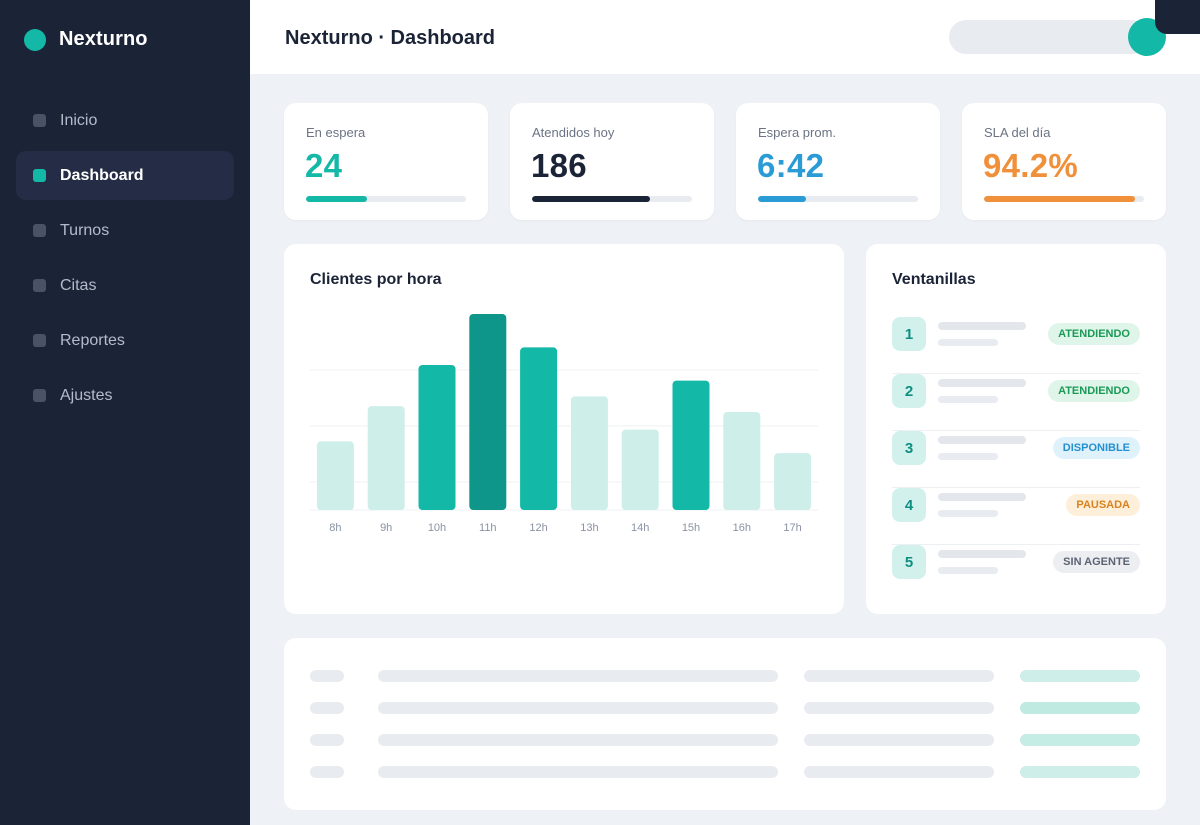  I want to click on sidebar-item-label: Citas, so click(78, 285).